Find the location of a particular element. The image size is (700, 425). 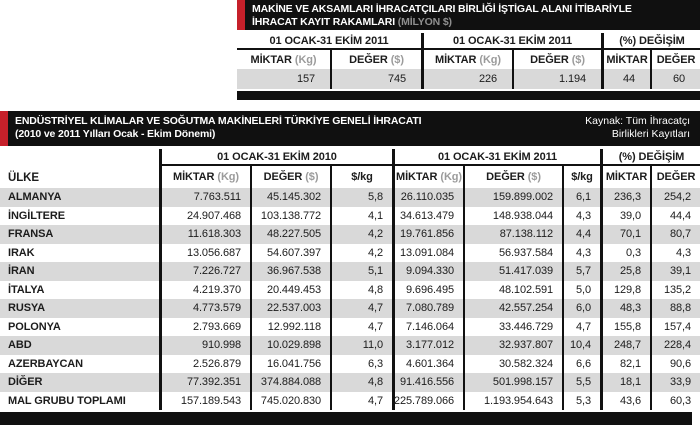

cell-perkg-2011: 10,4 is located at coordinates (581, 345).